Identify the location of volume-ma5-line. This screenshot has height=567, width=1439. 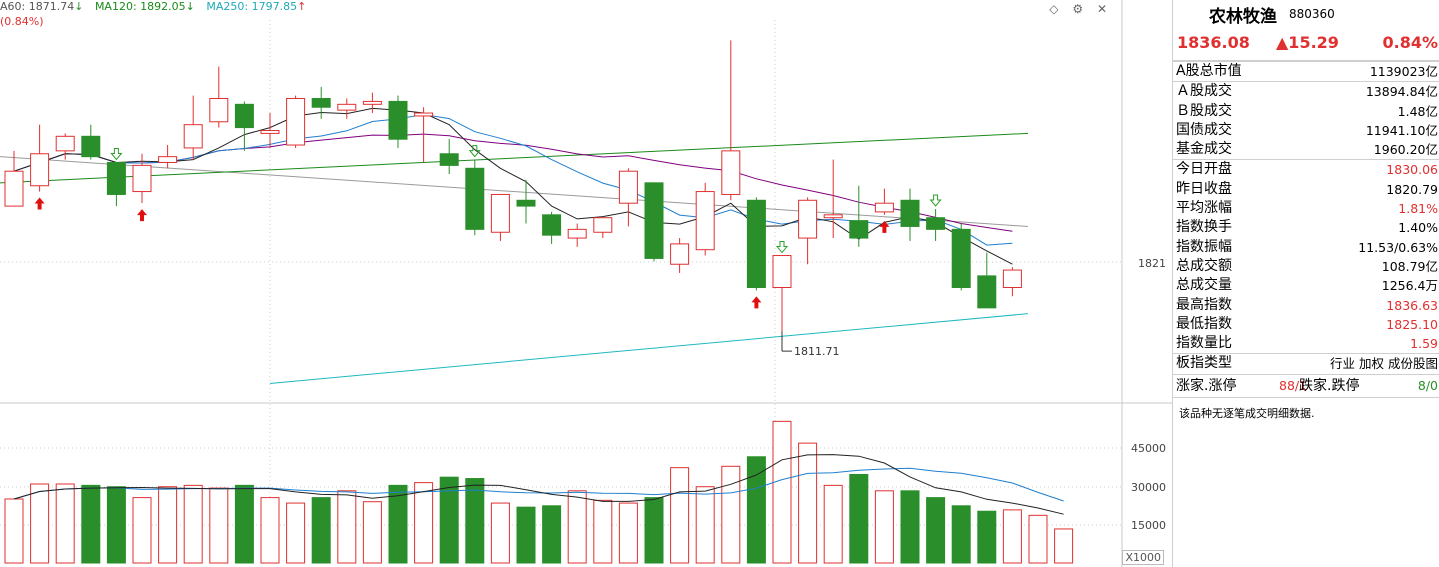
(538, 484).